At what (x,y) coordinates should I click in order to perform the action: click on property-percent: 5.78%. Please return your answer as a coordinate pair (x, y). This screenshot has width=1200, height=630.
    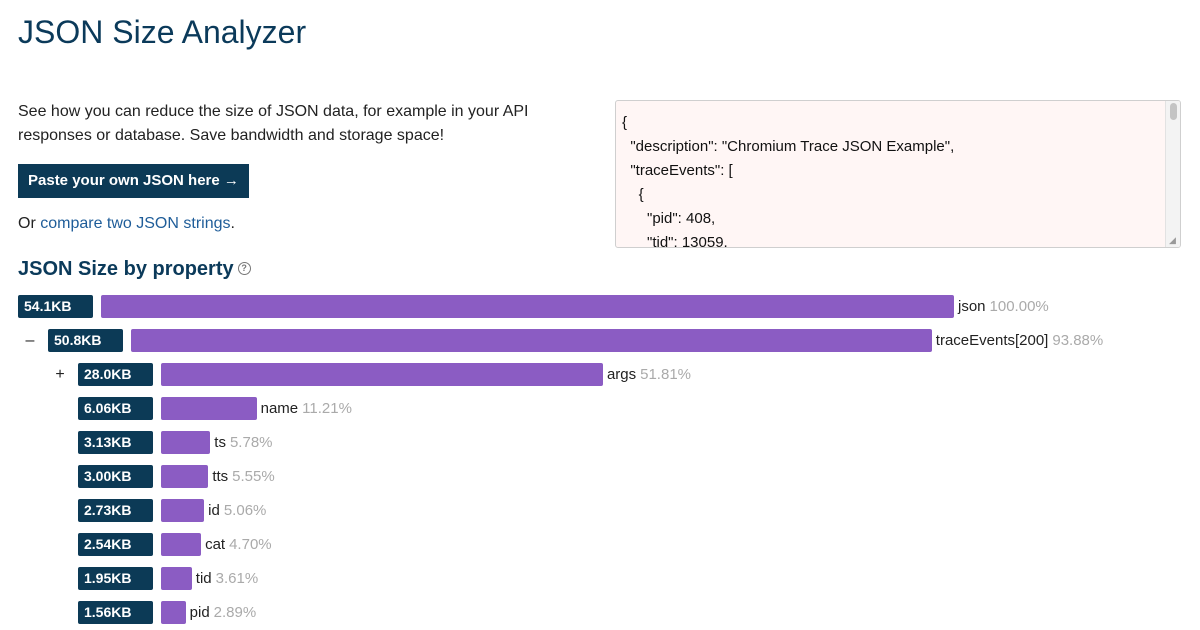
    Looking at the image, I should click on (251, 442).